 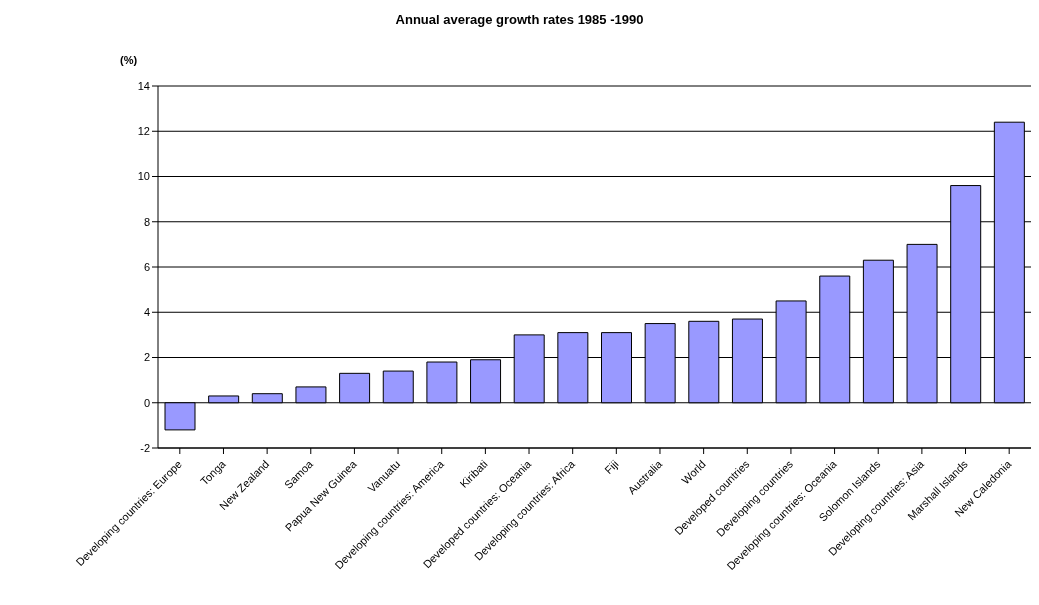 What do you see at coordinates (143, 85) in the screenshot?
I see `y-tick-label: 14` at bounding box center [143, 85].